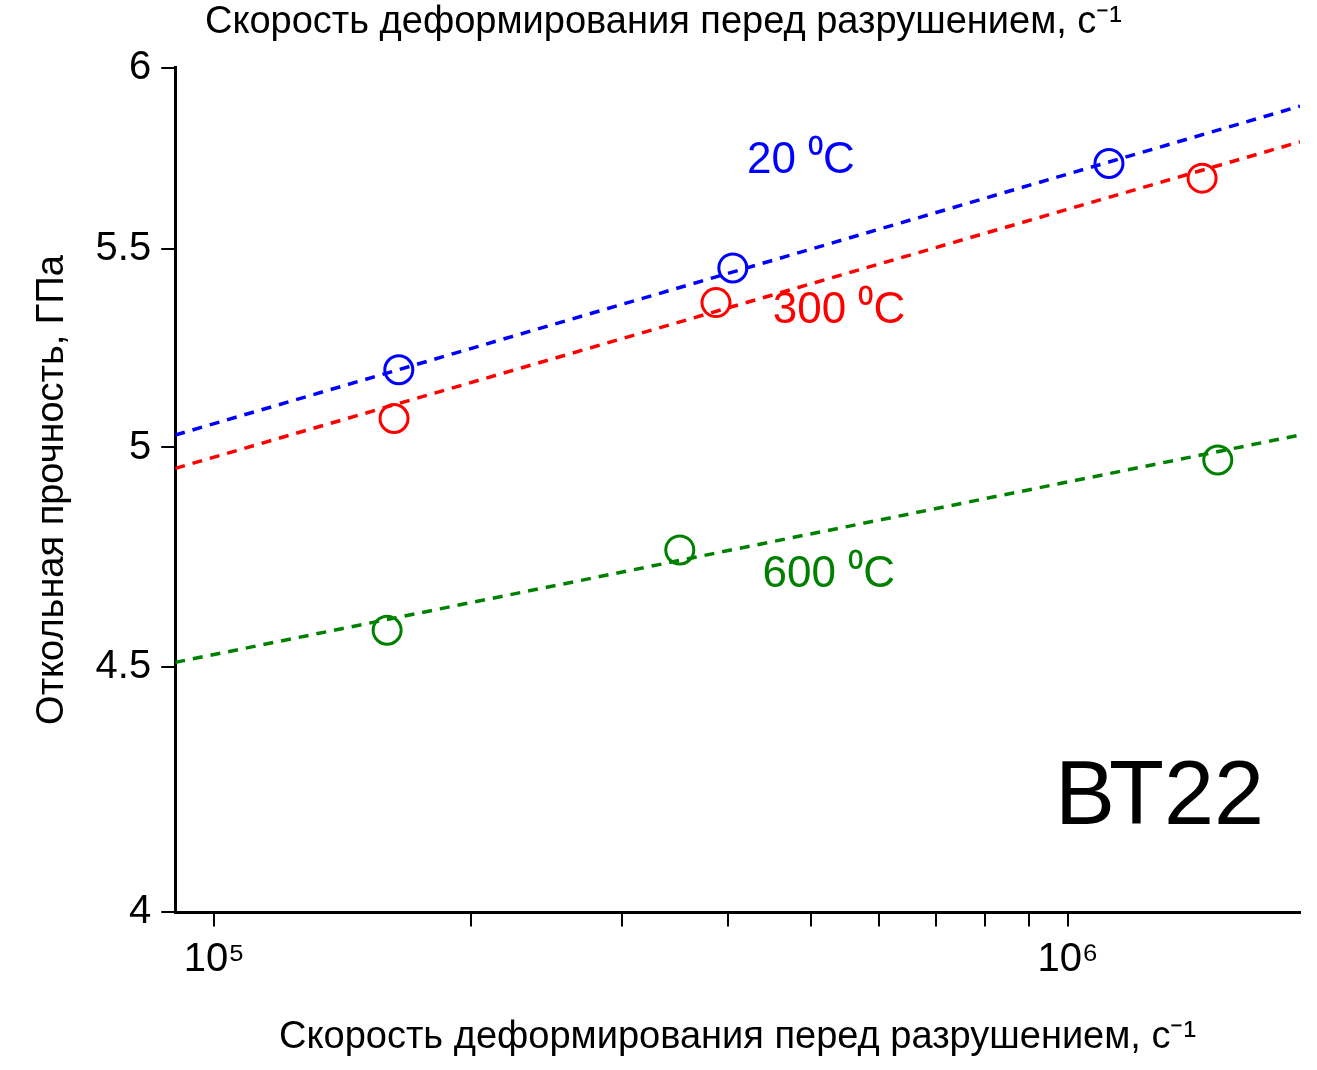 This screenshot has height=1070, width=1317. Describe the element at coordinates (839, 307) in the screenshot. I see `series-label: 300 ⁰C` at that location.